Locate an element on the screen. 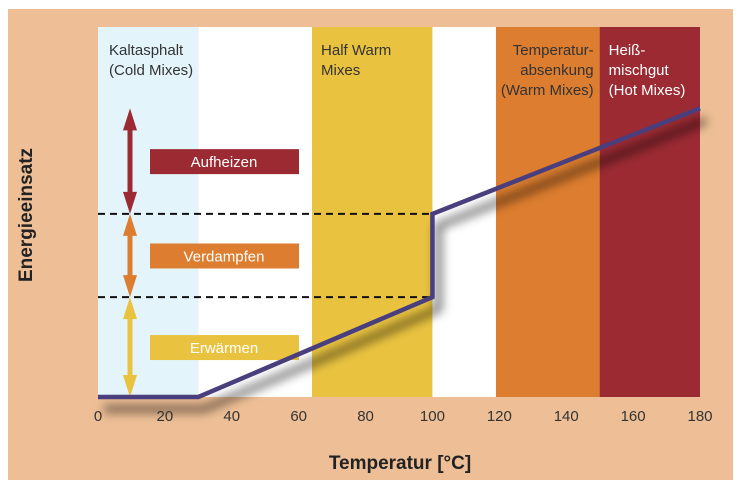 The height and width of the screenshot is (489, 741). phase-aufheizen: Aufheizen is located at coordinates (211, 161).